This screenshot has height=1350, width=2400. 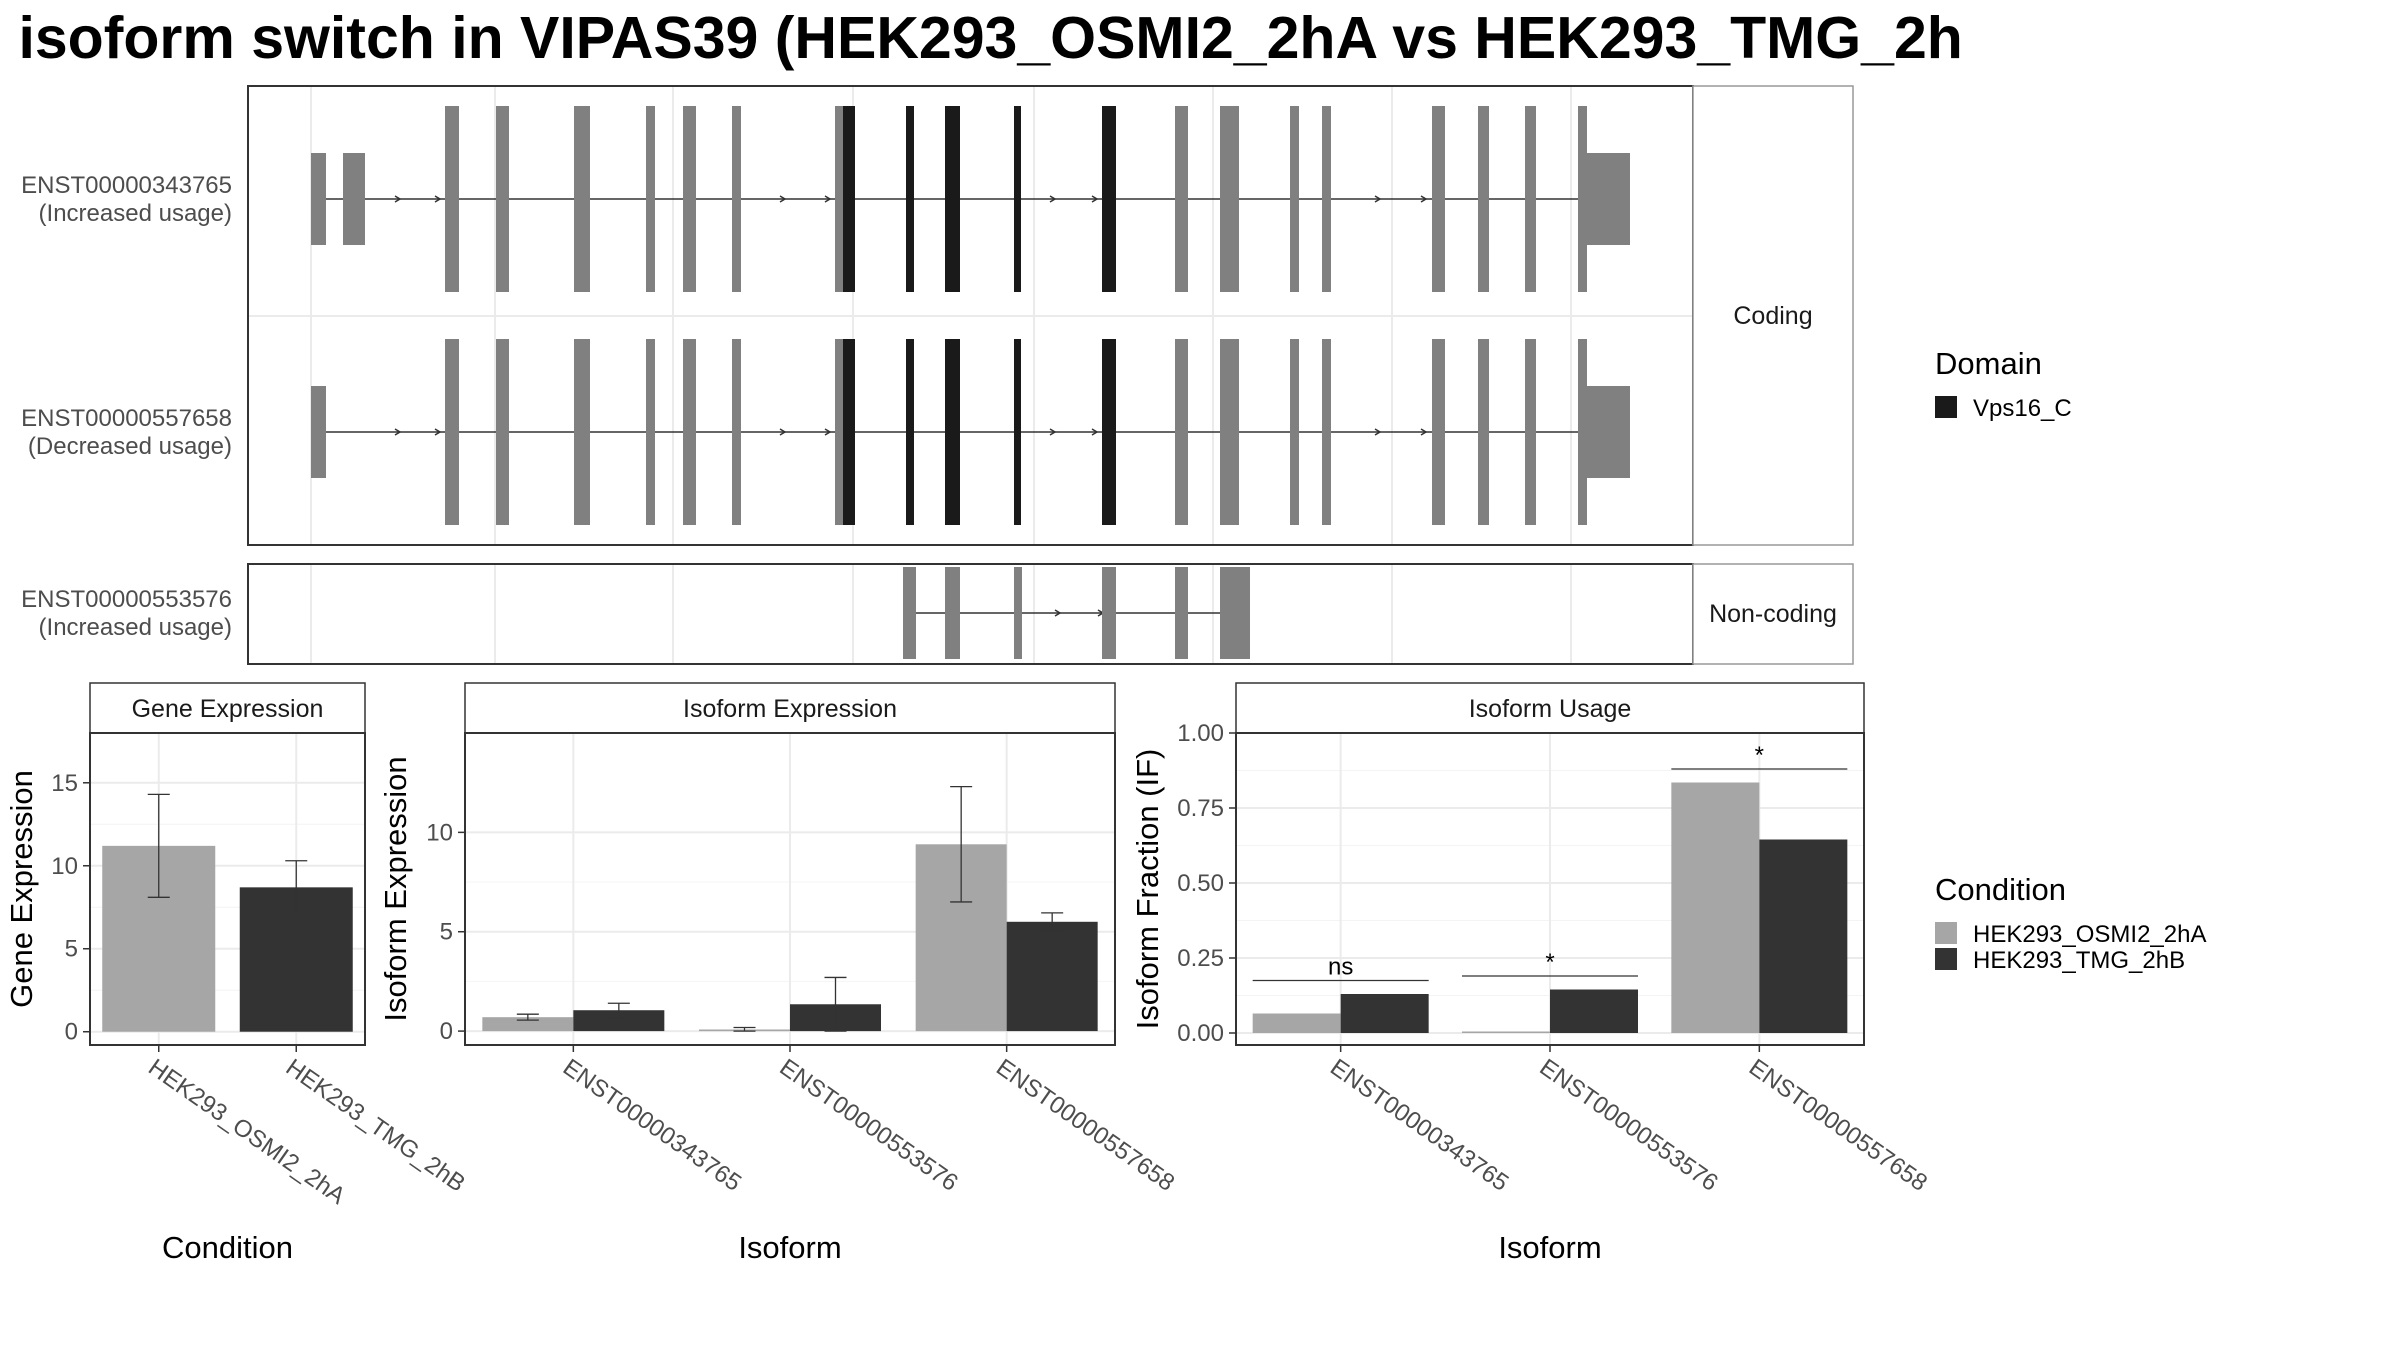 I want to click on condition-legend-label: HEK293_TMG_2hB, so click(x=2079, y=960).